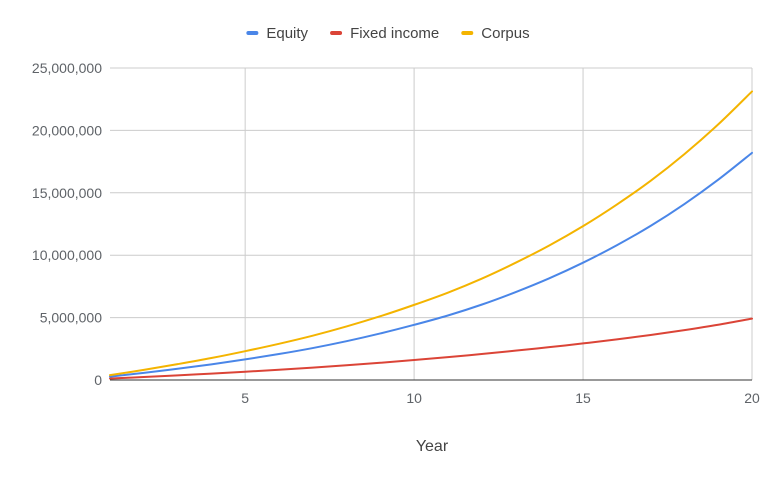 The image size is (777, 480). What do you see at coordinates (752, 398) in the screenshot?
I see `x-tick-label: 20` at bounding box center [752, 398].